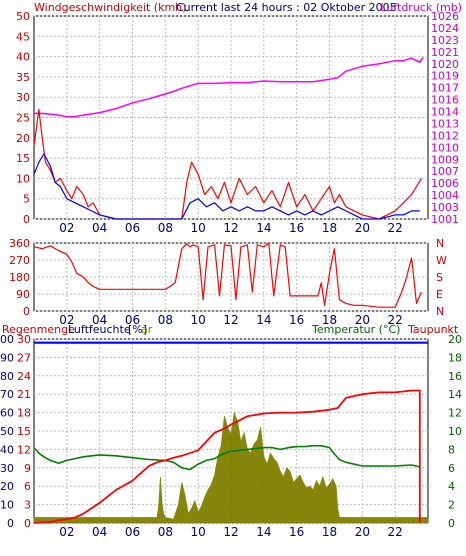  Describe the element at coordinates (439, 277) in the screenshot. I see `compass-tick-label: S` at that location.